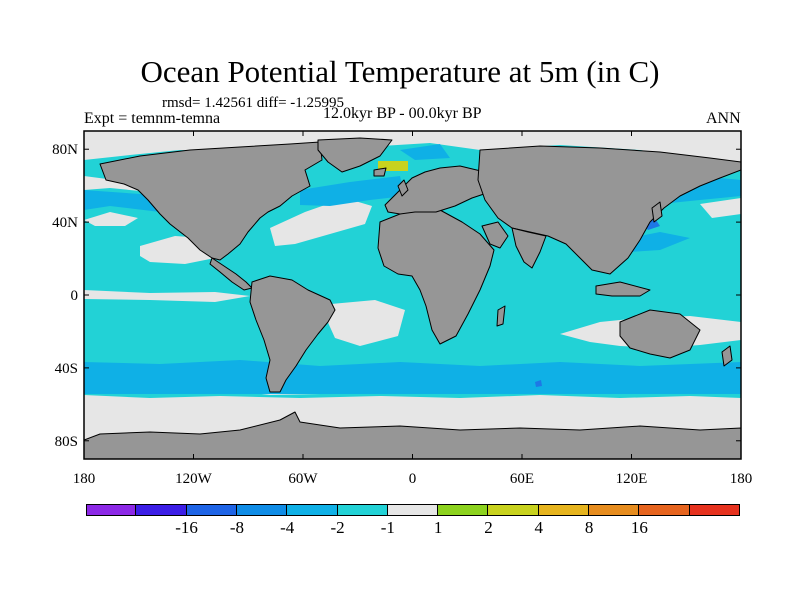 The width and height of the screenshot is (800, 600). I want to click on greenland, so click(355, 155).